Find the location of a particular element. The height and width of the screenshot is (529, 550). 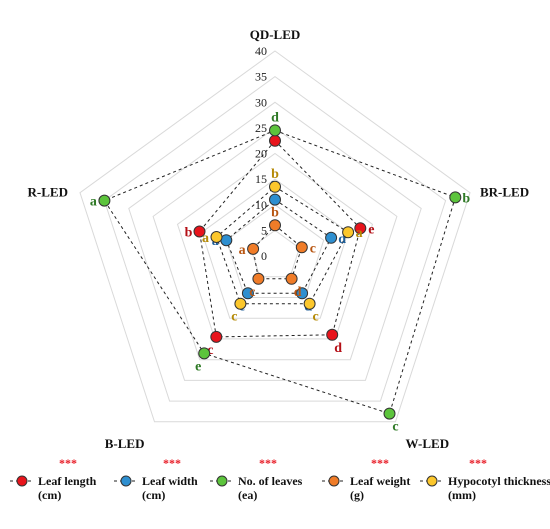

data-point-leaf-weight-qd-led is located at coordinates (275, 225).